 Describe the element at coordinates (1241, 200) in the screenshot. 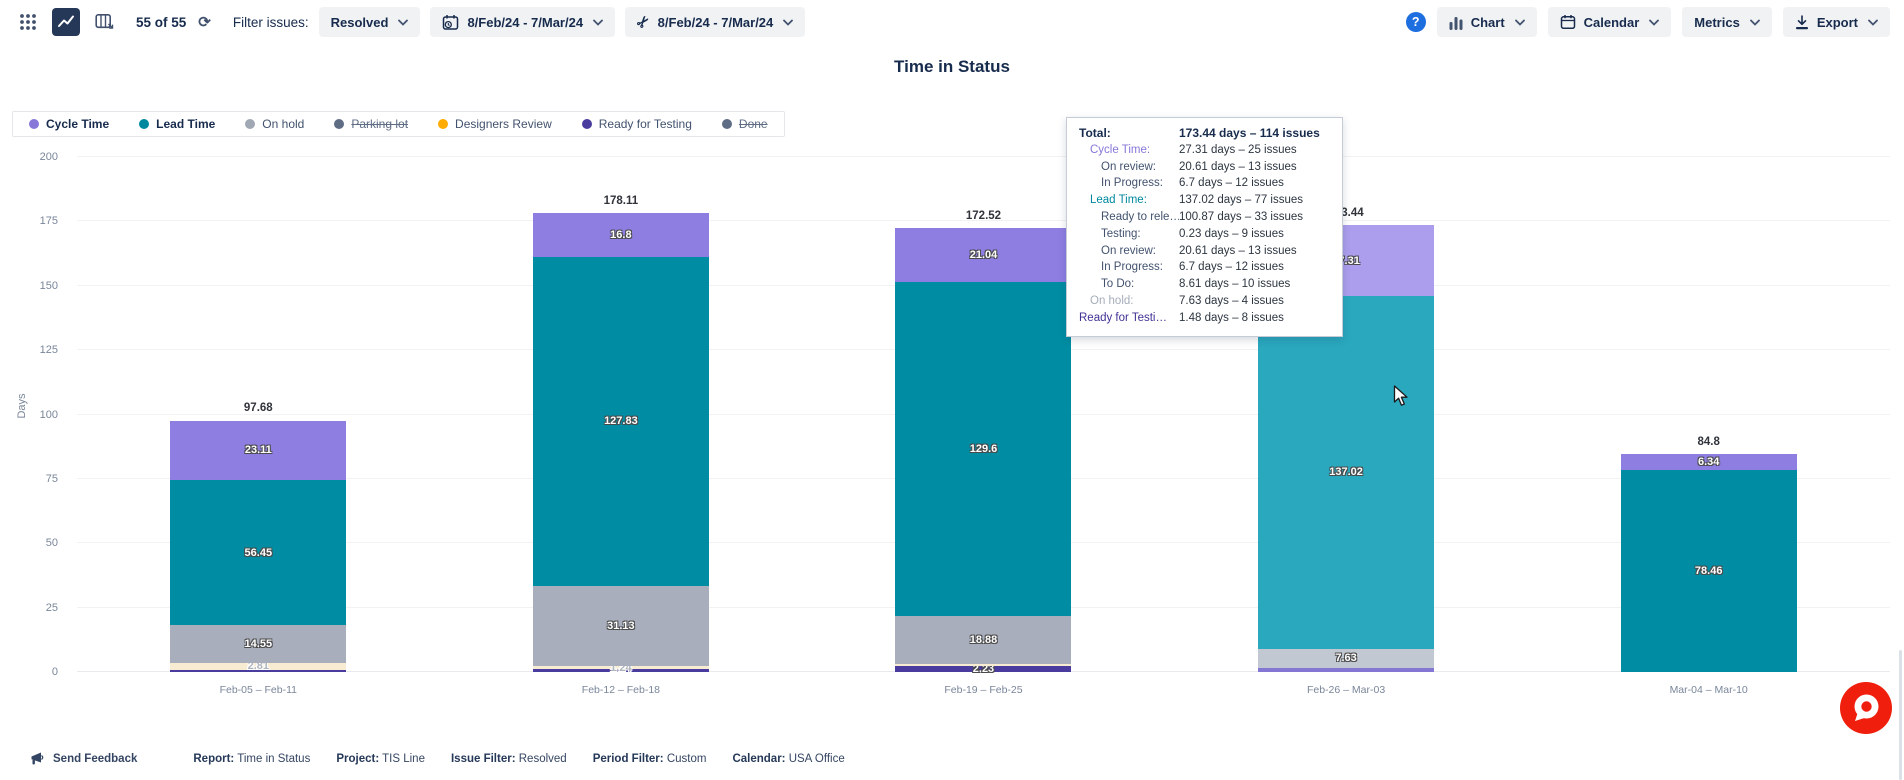

I see `tooltip-row-value: 137.02 days – 77 issues` at that location.